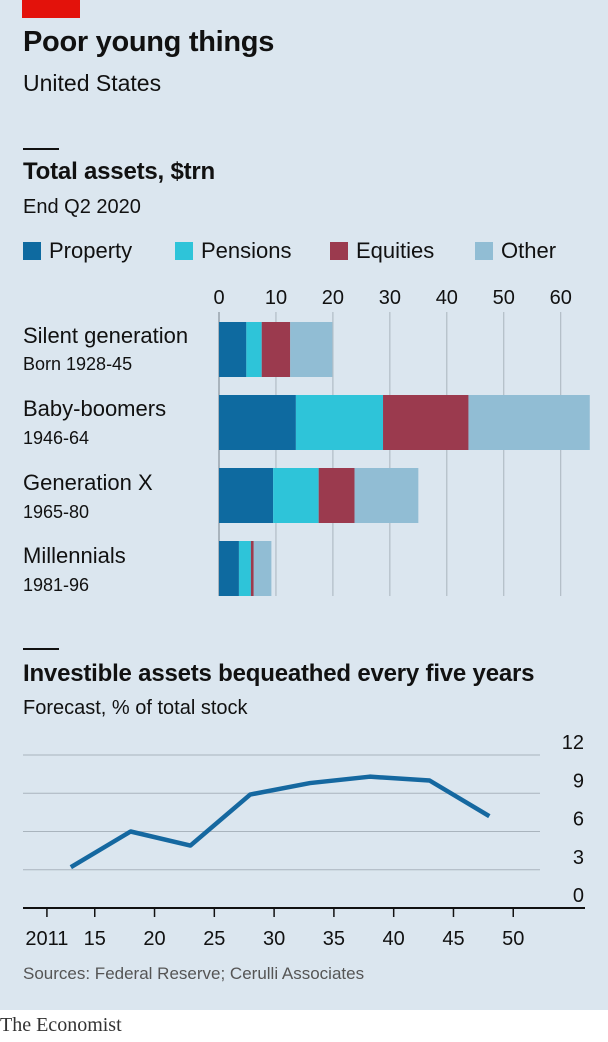 The height and width of the screenshot is (1042, 608). Describe the element at coordinates (339, 251) in the screenshot. I see `legend-swatch-equities` at that location.